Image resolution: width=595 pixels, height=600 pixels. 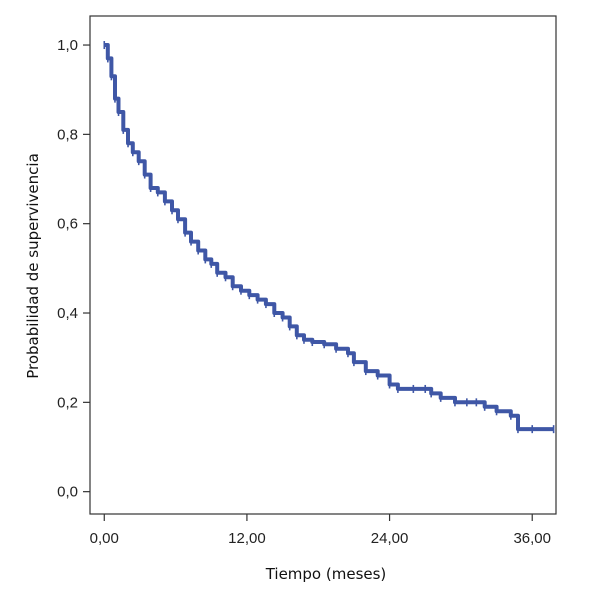 I want to click on y-tick-label: 0,8, so click(x=67, y=134).